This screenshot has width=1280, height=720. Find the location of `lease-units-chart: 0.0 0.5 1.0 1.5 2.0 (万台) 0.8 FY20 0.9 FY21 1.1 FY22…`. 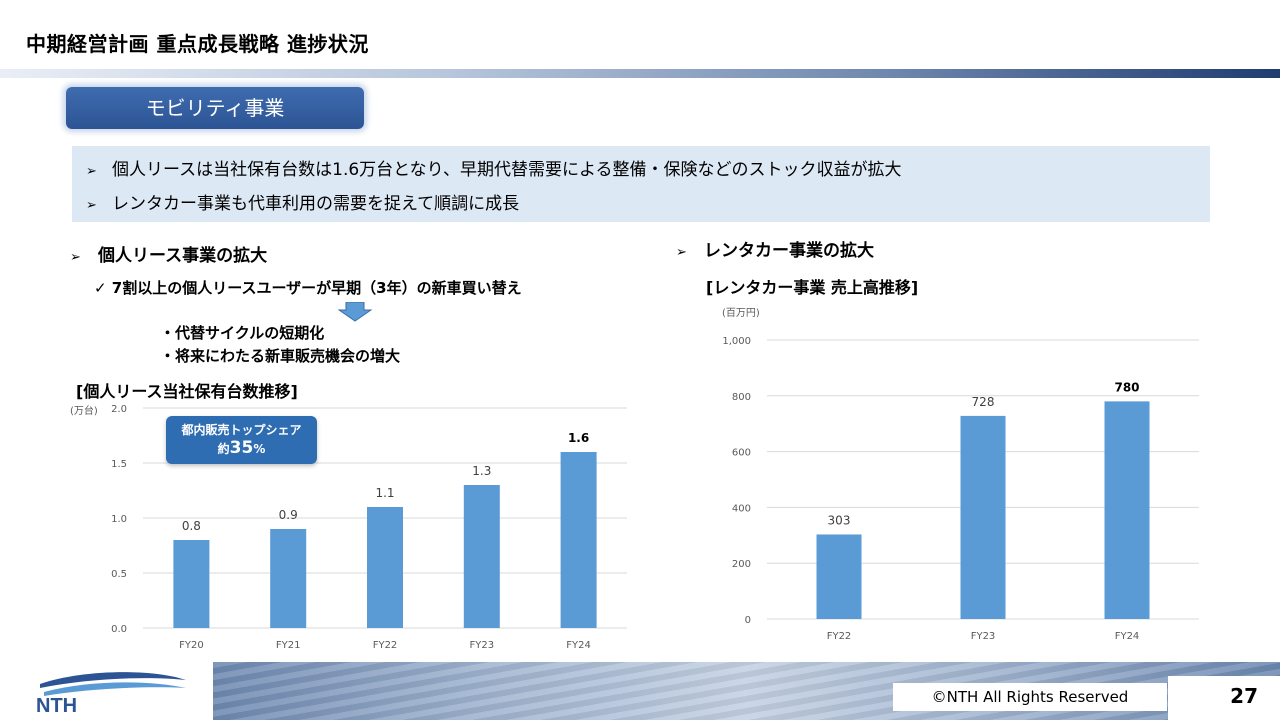

lease-units-chart: 0.0 0.5 1.0 1.5 2.0 (万台) 0.8 FY20 0.9 FY21 1.1 FY22… is located at coordinates (348, 527).